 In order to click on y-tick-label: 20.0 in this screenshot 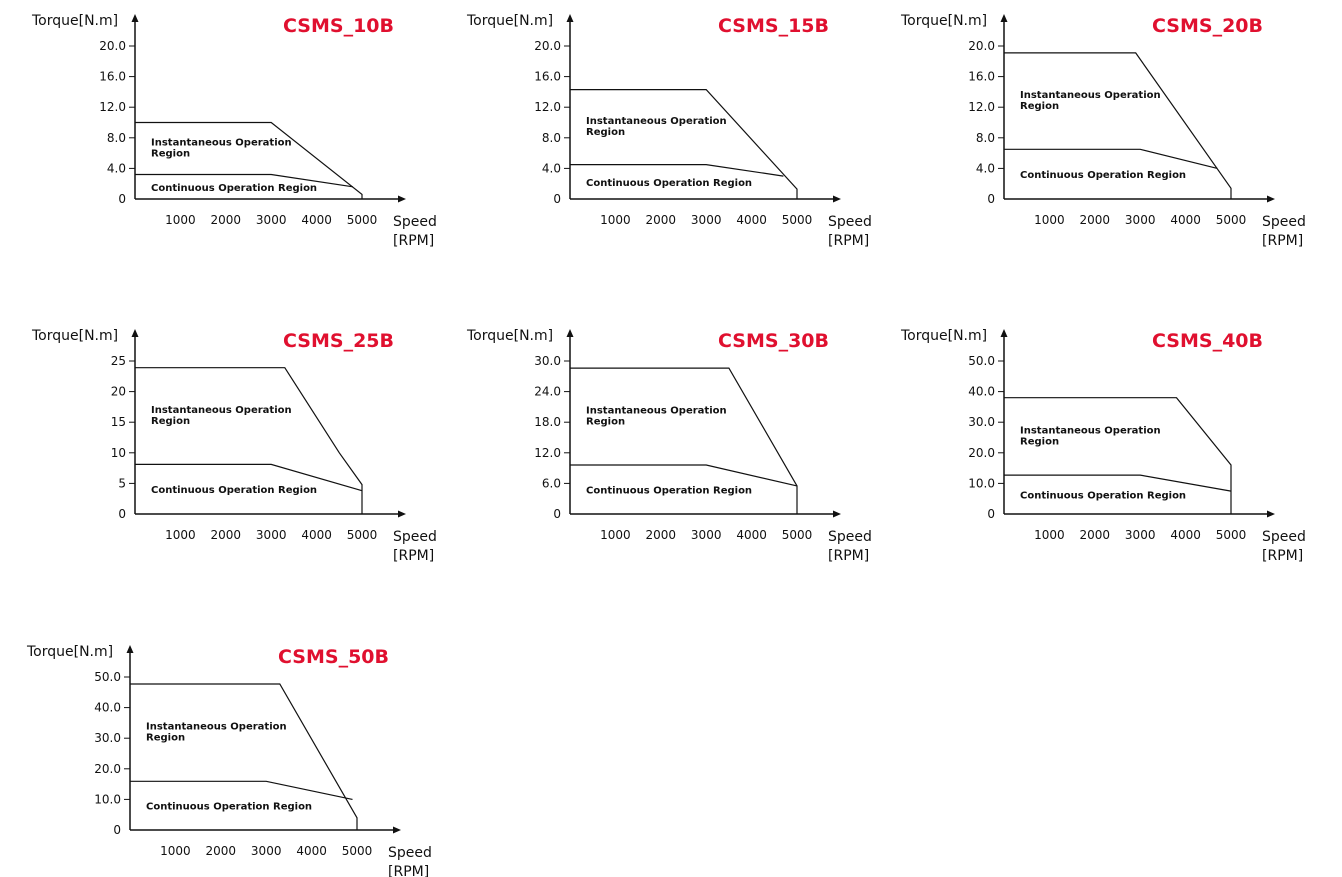, I will do `click(107, 769)`.